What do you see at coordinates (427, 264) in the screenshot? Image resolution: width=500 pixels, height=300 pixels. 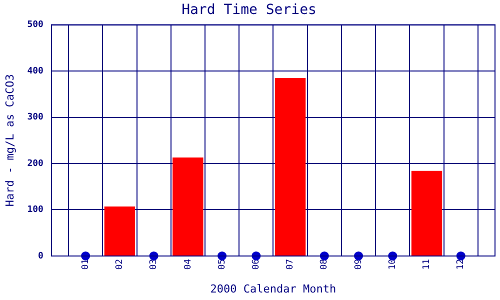 I see `x-tick-label: 11` at bounding box center [427, 264].